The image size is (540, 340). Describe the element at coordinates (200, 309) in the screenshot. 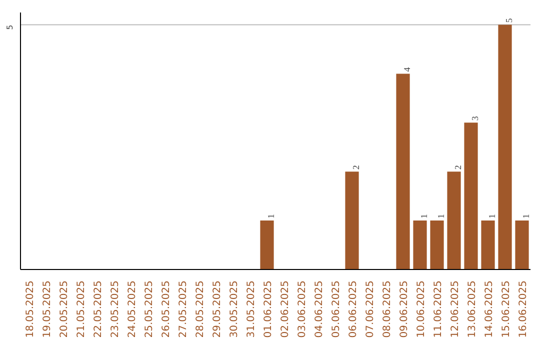

I see `x-tick-label: 28.05.2025` at that location.